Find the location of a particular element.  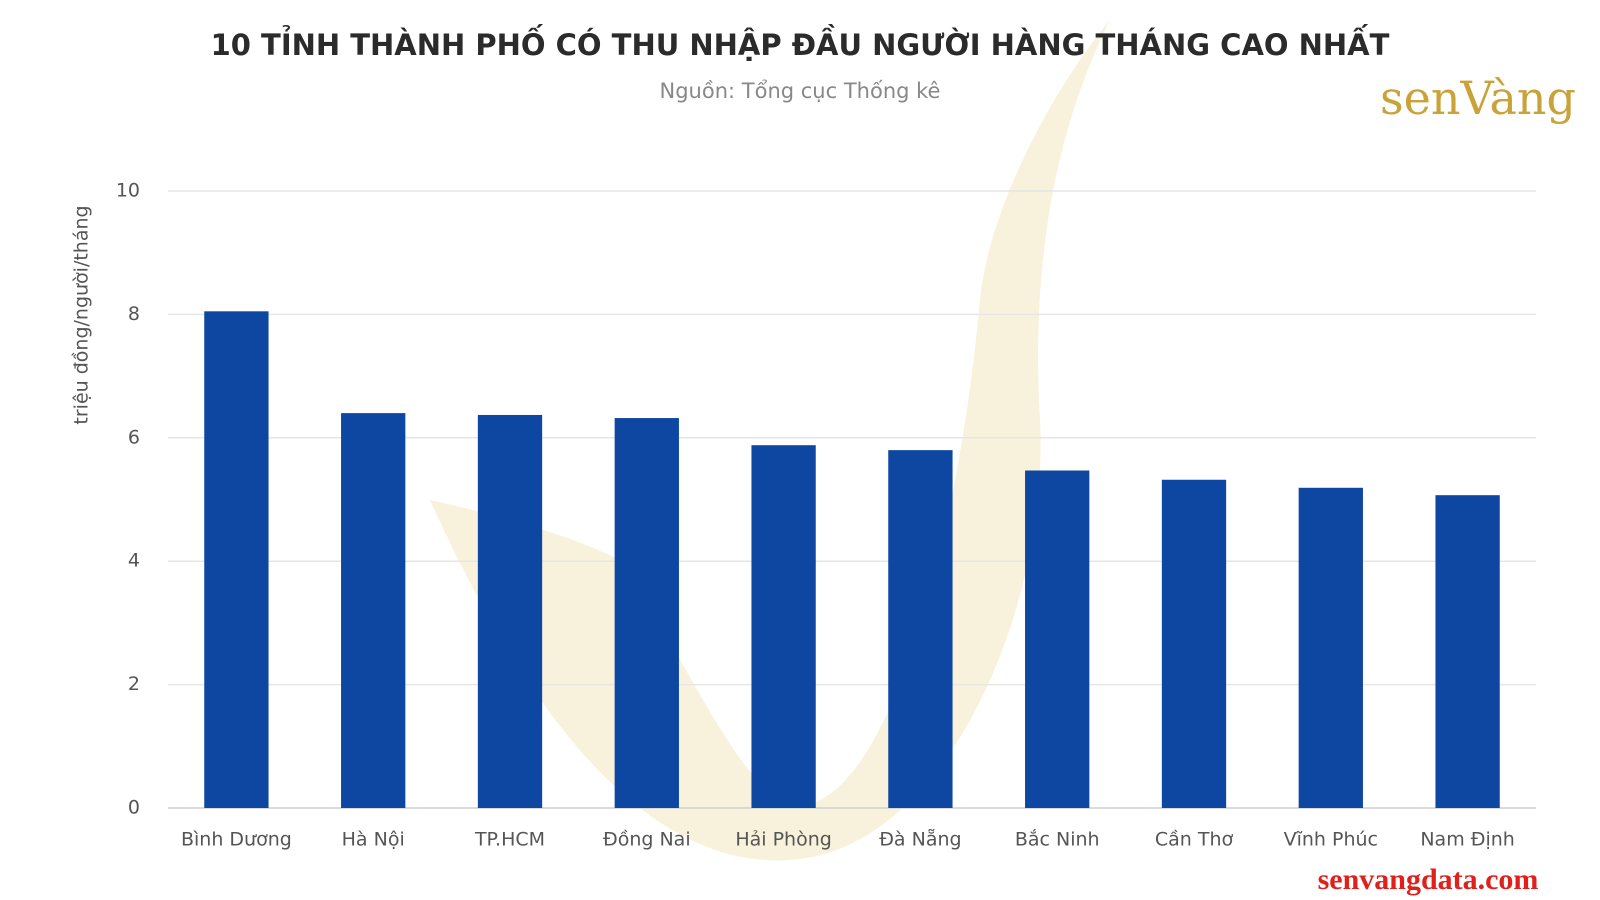

x-tick-label: Đà Nẵng is located at coordinates (920, 839).